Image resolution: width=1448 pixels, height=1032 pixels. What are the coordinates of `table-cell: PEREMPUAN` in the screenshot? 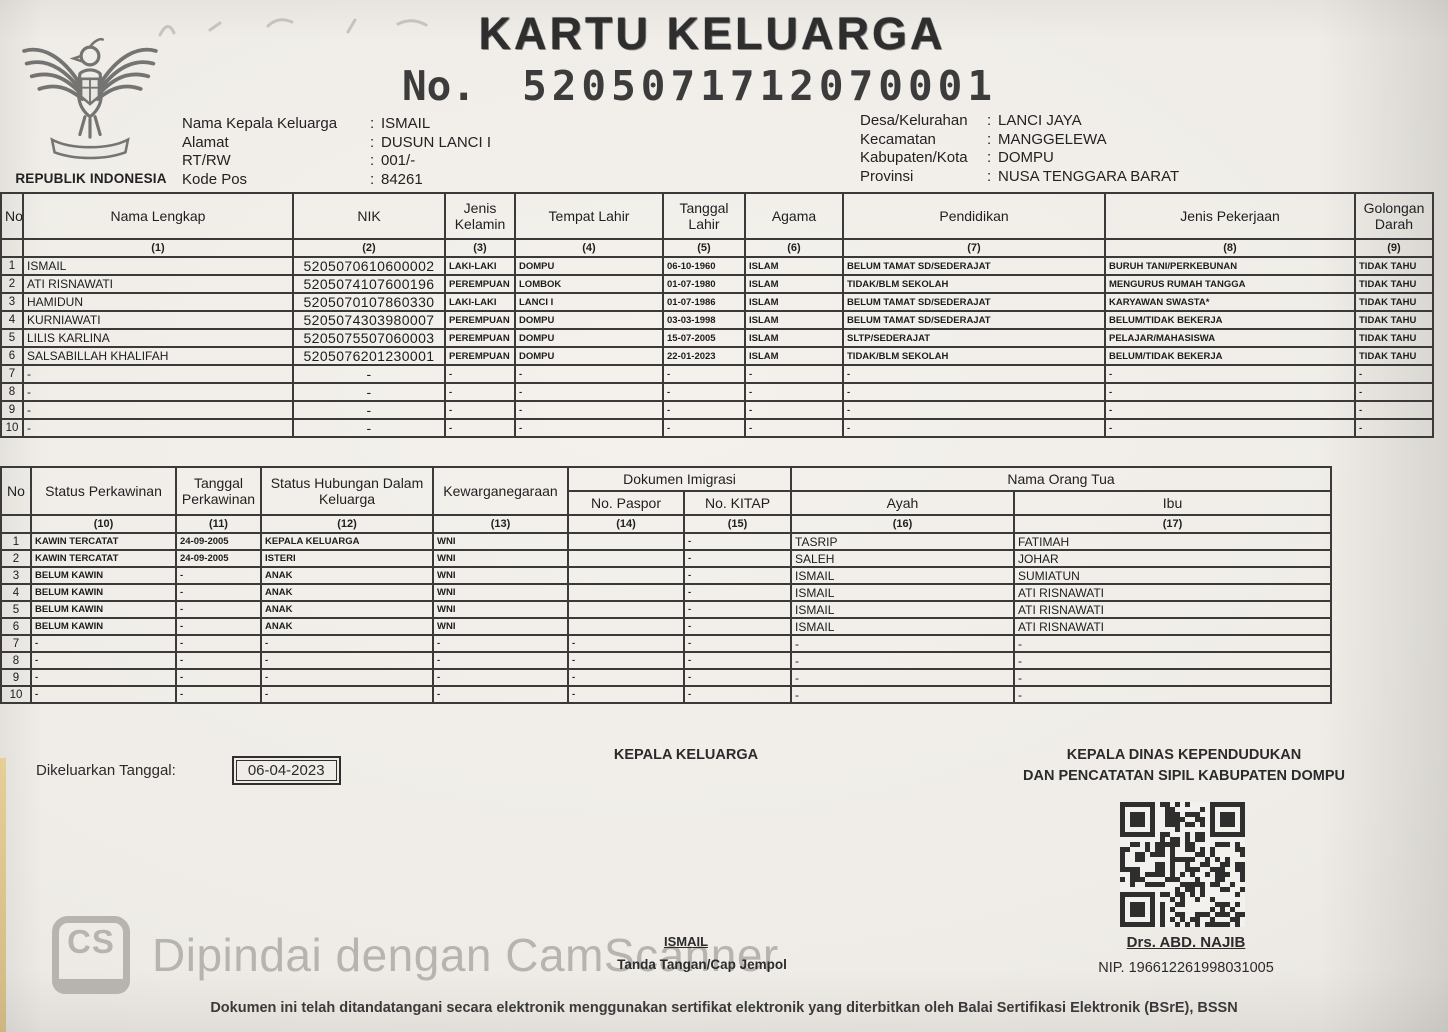 It's located at (480, 356).